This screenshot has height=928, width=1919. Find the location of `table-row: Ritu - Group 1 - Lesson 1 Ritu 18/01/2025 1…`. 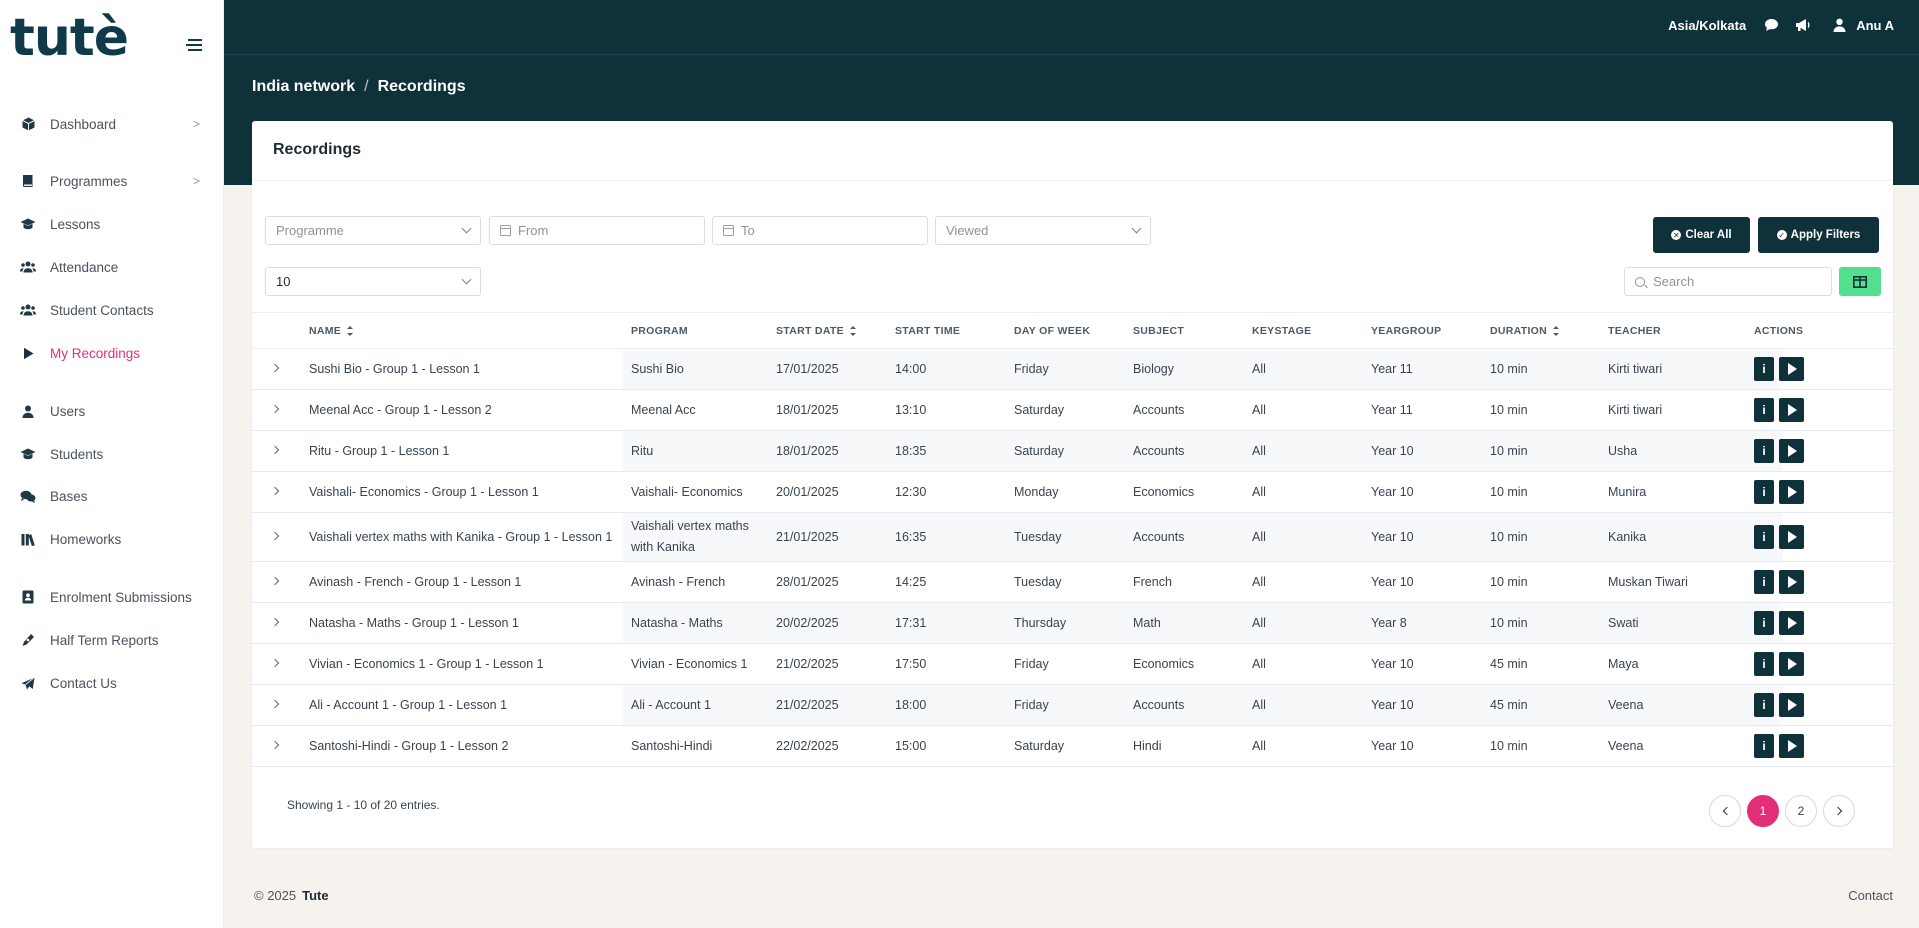

table-row: Ritu - Group 1 - Lesson 1 Ritu 18/01/2025 1… is located at coordinates (1072, 451).